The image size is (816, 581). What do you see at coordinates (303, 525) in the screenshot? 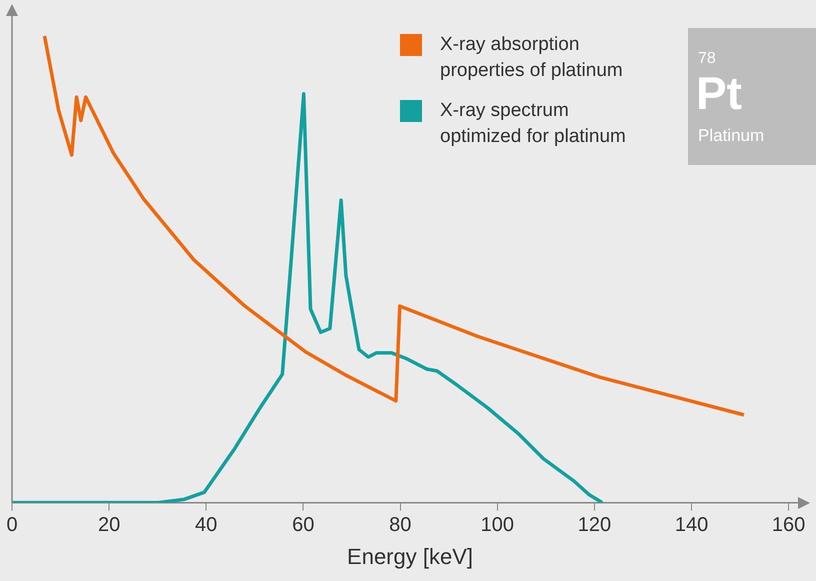
I see `x-tick-label: 60` at bounding box center [303, 525].